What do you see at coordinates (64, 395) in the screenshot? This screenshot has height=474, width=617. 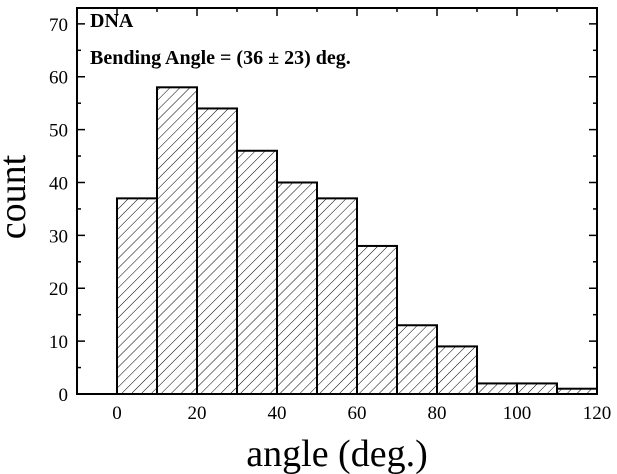 I see `y-tick-label: 0` at bounding box center [64, 395].